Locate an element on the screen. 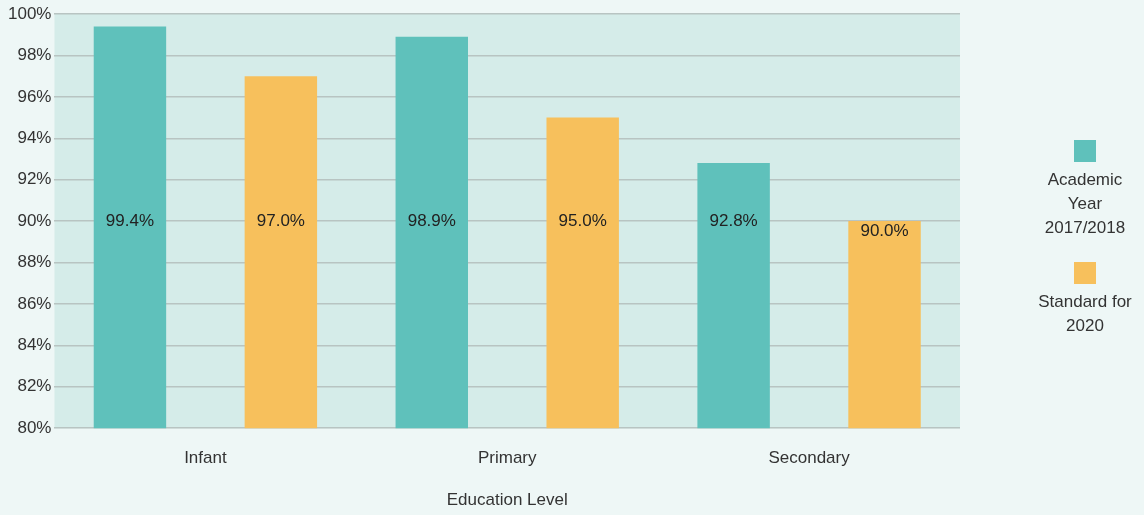 The image size is (1144, 515). data-label: 97.0% is located at coordinates (280, 220).